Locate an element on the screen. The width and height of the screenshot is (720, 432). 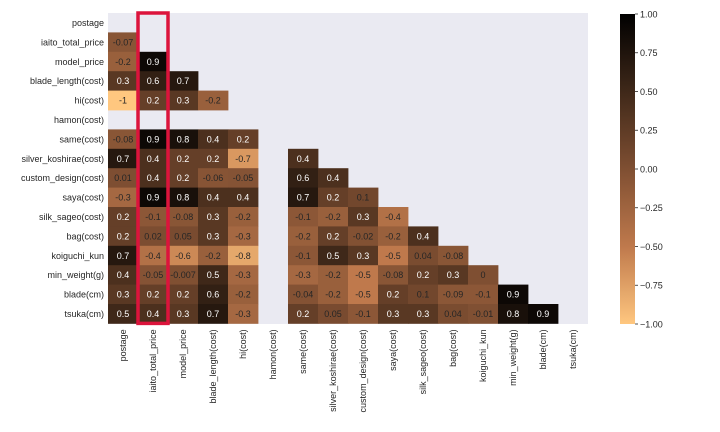
highlight-column-box is located at coordinates (153, 168).